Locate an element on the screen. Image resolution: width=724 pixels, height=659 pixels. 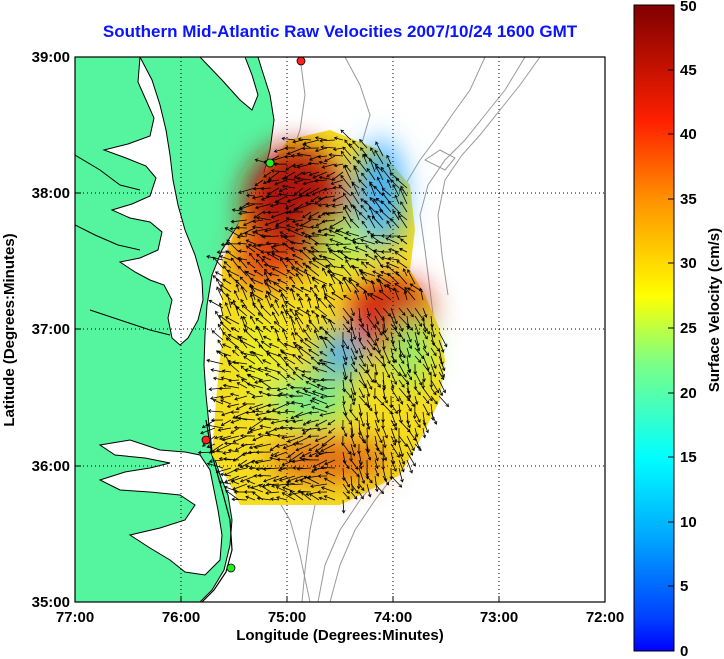
colorbar-tick-label: 45 is located at coordinates (688, 70).